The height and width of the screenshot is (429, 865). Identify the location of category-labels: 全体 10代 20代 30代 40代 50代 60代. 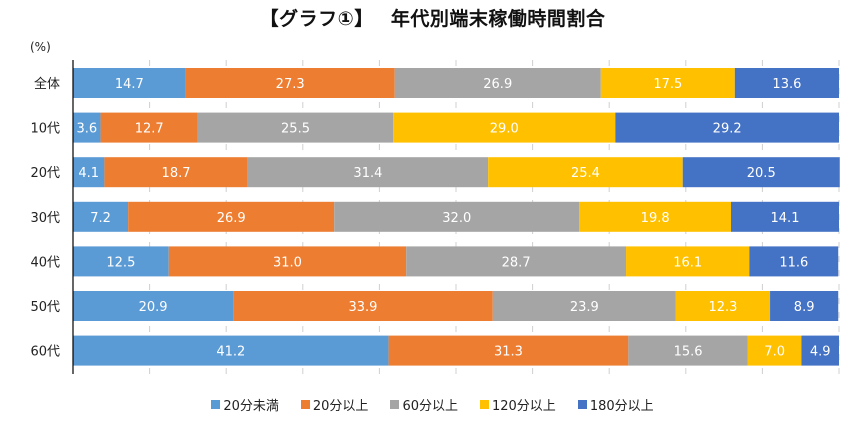
(45, 218).